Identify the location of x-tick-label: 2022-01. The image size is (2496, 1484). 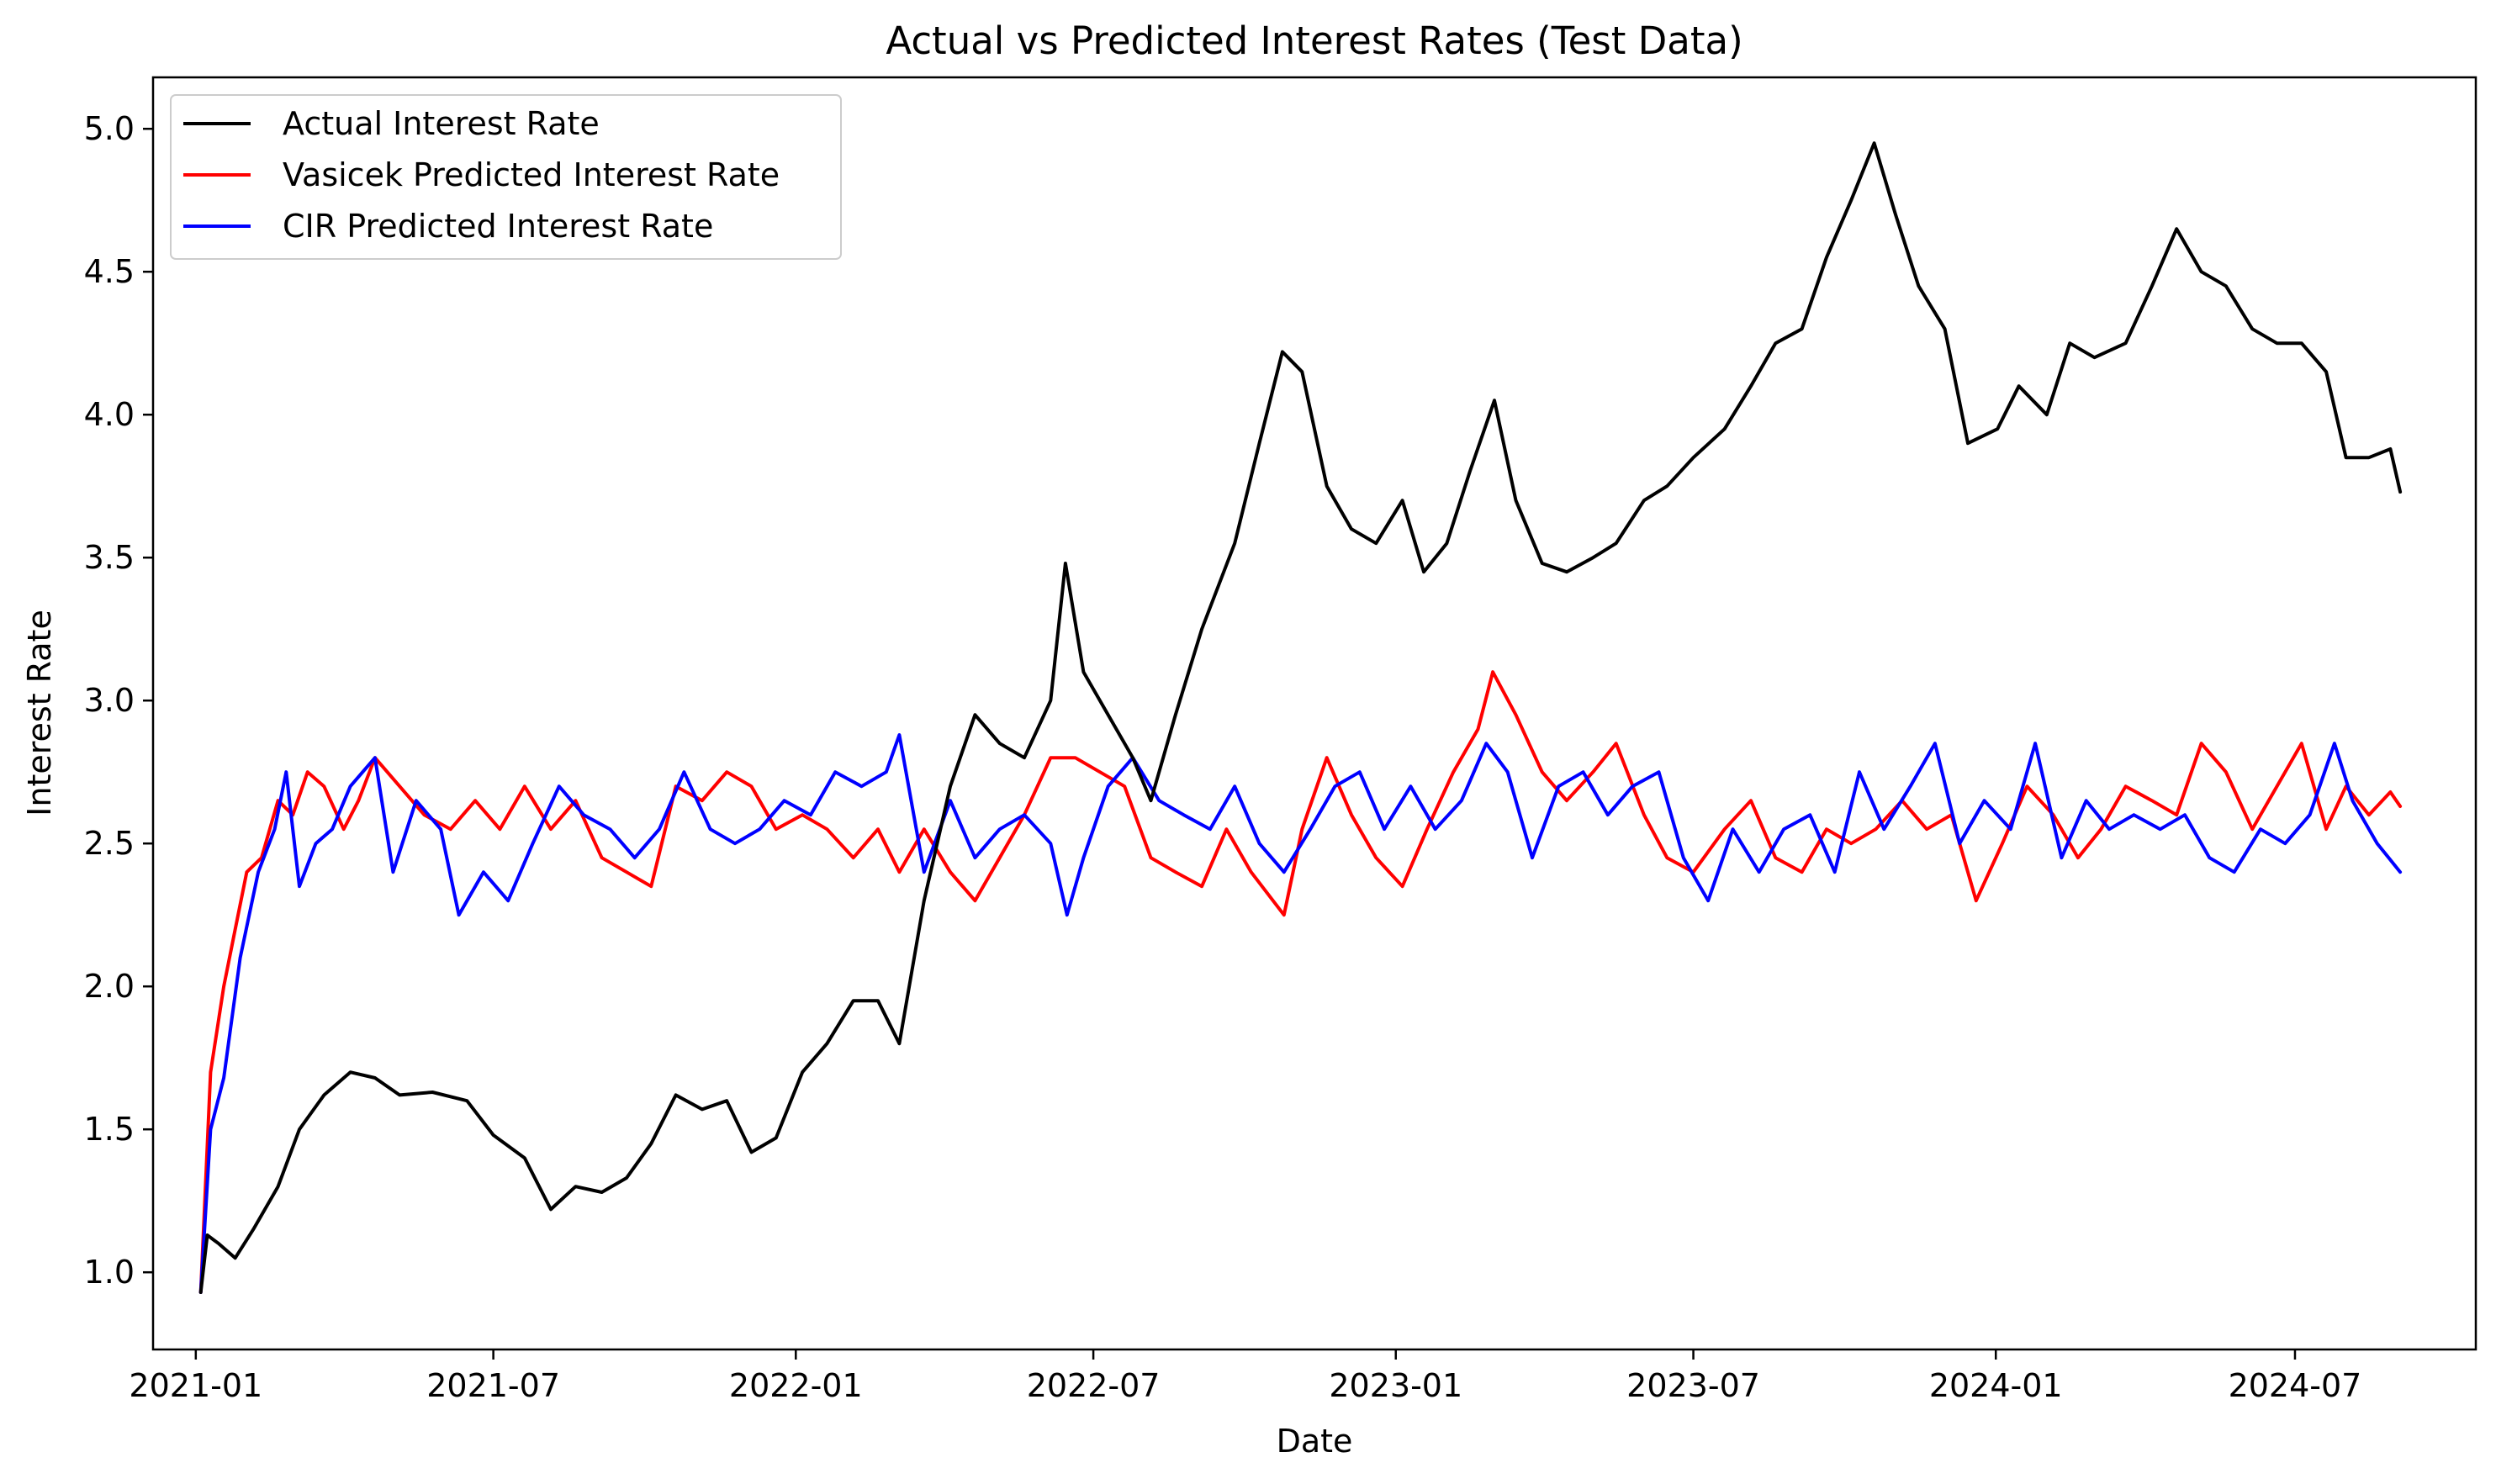
(796, 1385).